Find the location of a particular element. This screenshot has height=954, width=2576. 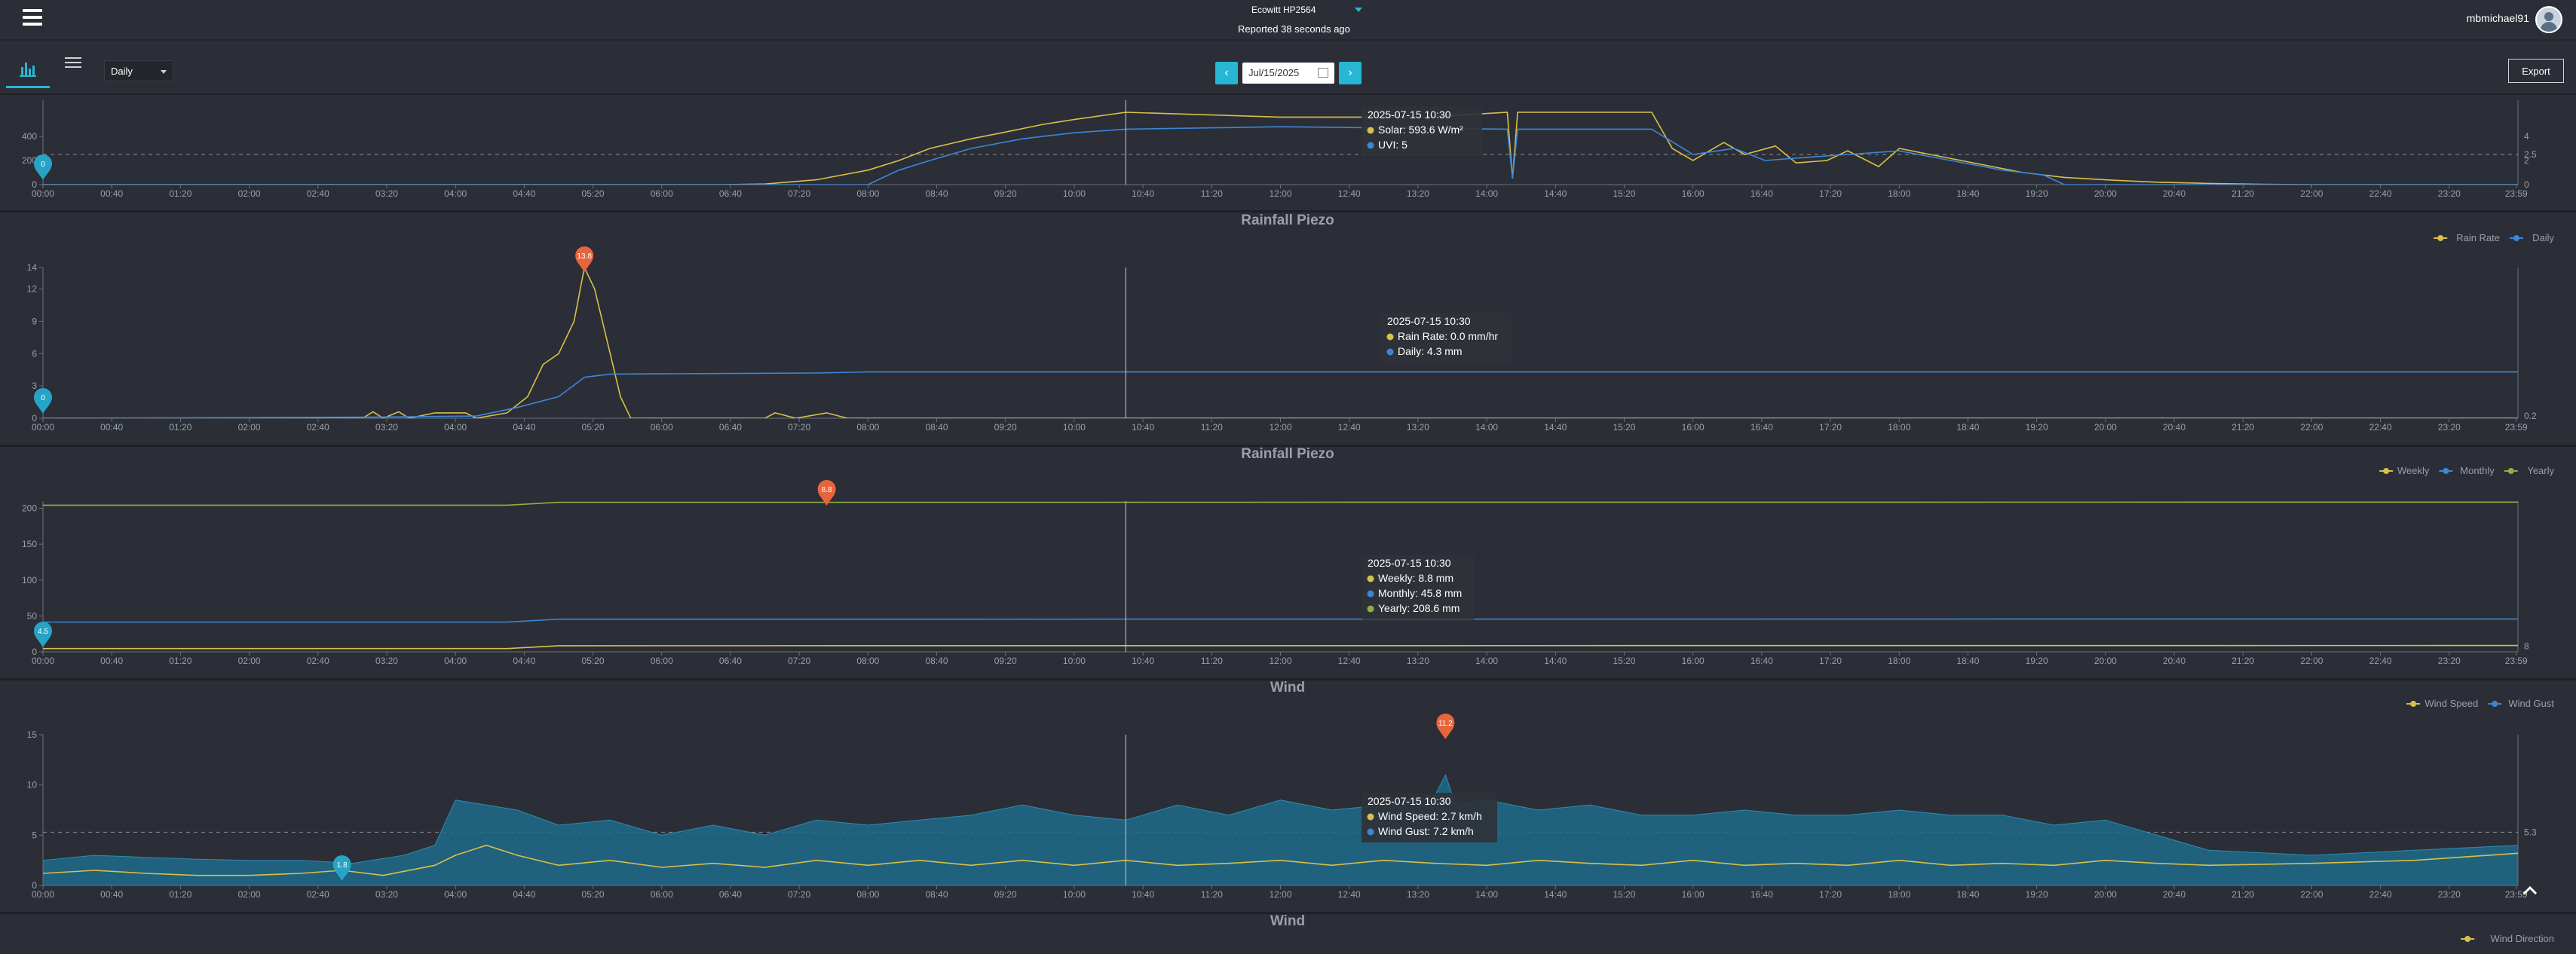

marker-value: 11.2 is located at coordinates (1445, 724).